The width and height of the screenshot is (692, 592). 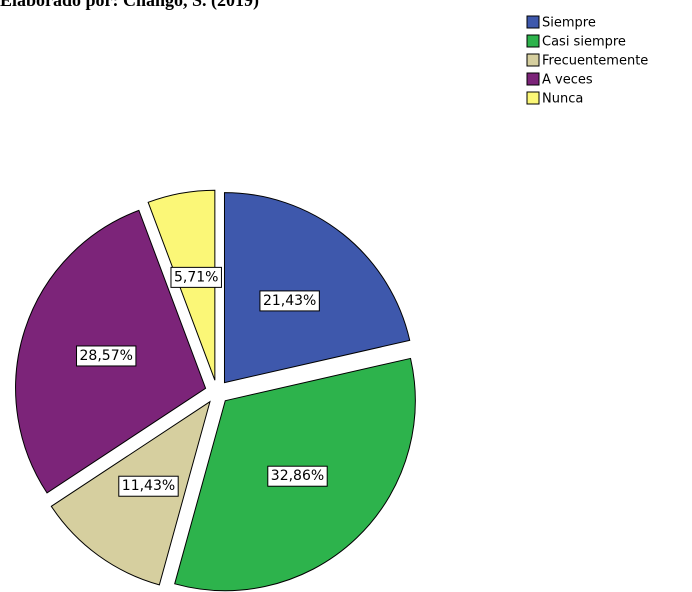 I want to click on legend-label: Frecuentemente, so click(x=595, y=61).